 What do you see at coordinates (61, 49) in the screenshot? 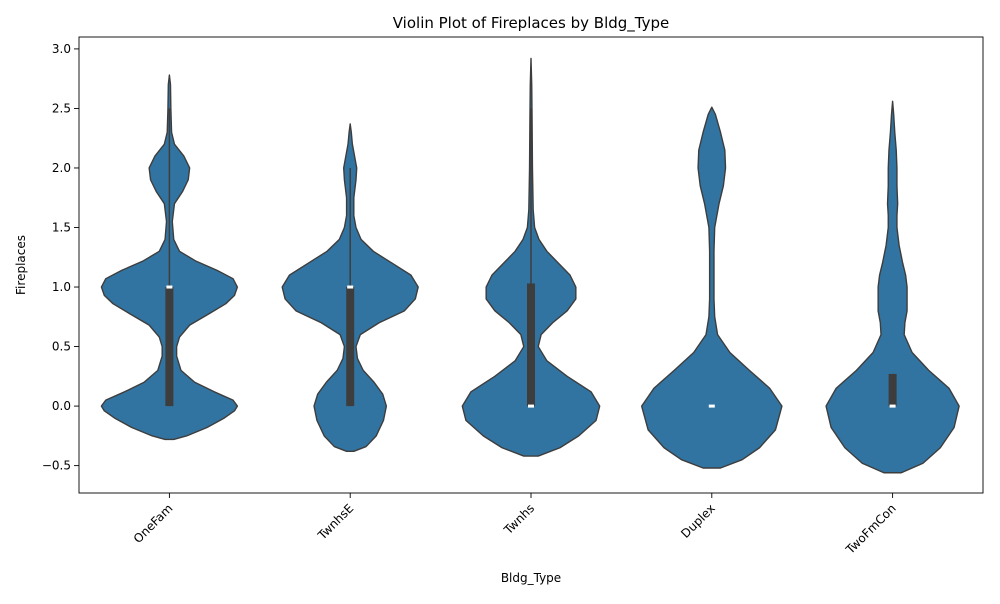
I see `y-tick-label: 3.0` at bounding box center [61, 49].